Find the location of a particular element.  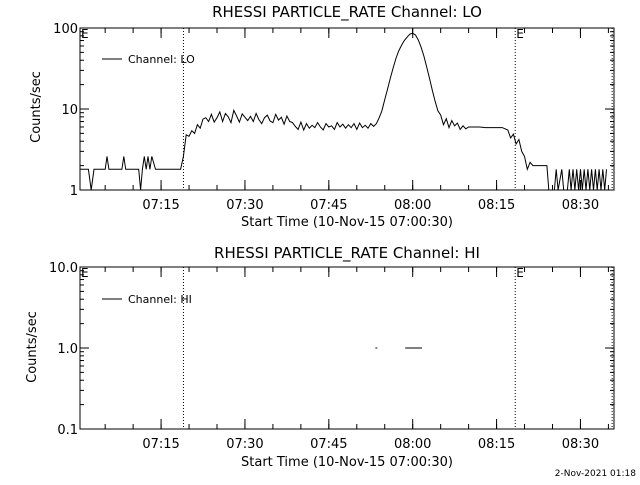

y-tick-label: 10 is located at coordinates (69, 110).